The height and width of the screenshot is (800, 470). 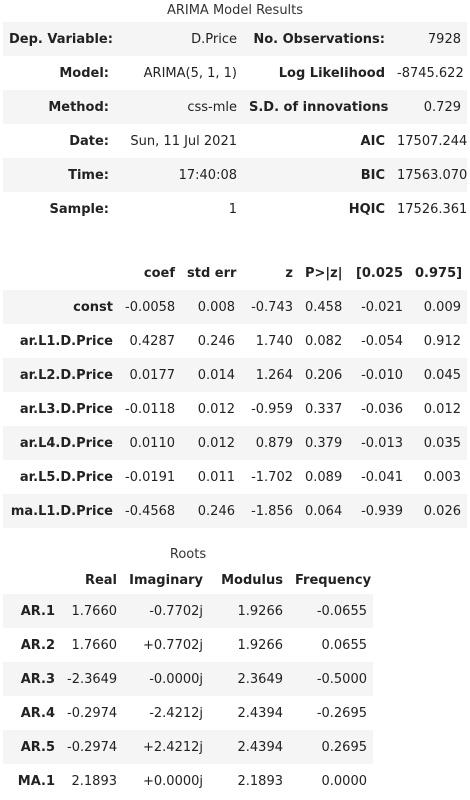 I want to click on coefficient-value: 0.026, so click(x=442, y=511).